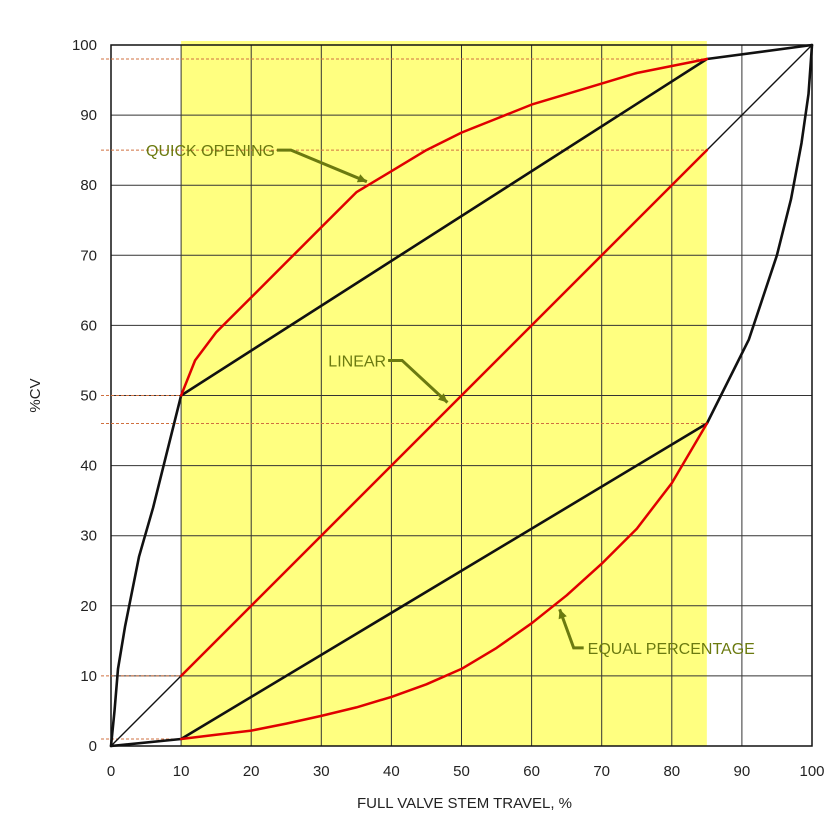  What do you see at coordinates (88, 606) in the screenshot?
I see `y-tick-label-20: 20` at bounding box center [88, 606].